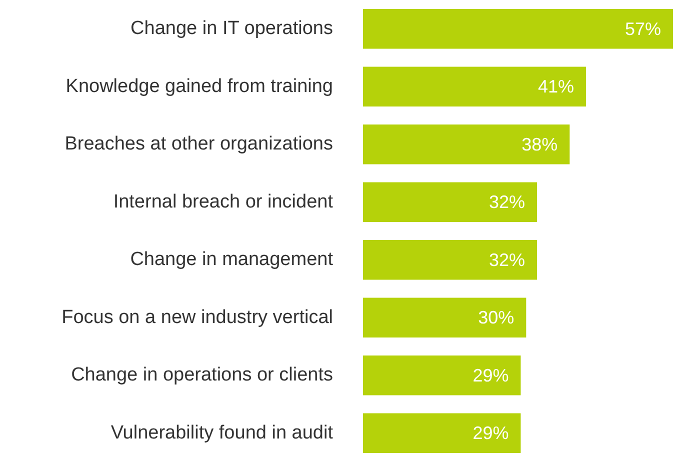 Image resolution: width=675 pixels, height=462 pixels. I want to click on y-tick-label: Change in operations or clients, so click(202, 375).